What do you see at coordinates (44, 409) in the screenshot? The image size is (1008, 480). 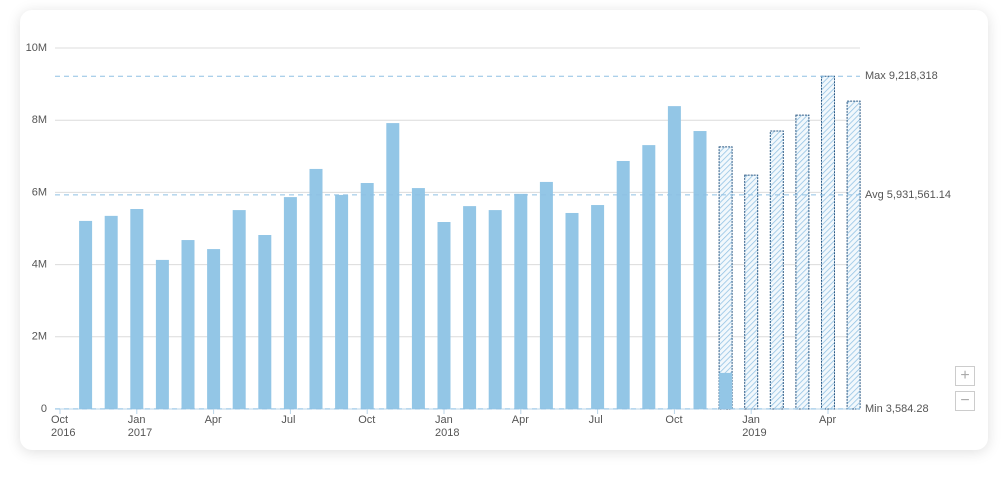 I see `y-tick-label: 0` at bounding box center [44, 409].